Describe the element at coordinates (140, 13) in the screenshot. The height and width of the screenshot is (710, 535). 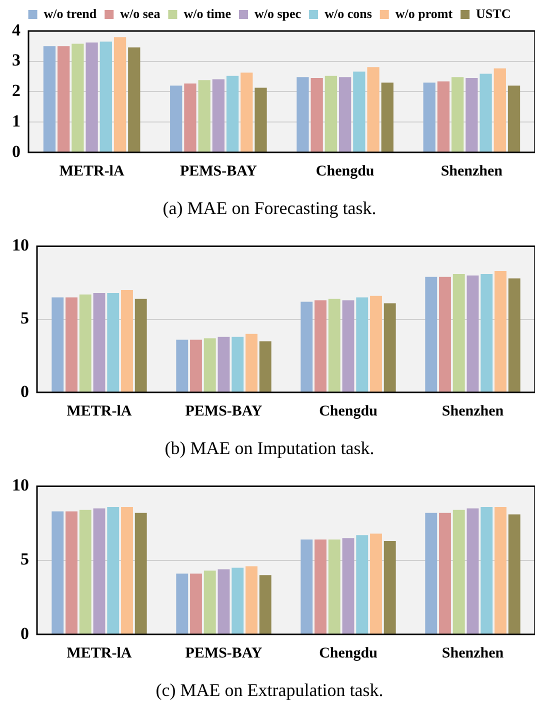
I see `legend-label: w/o sea` at that location.